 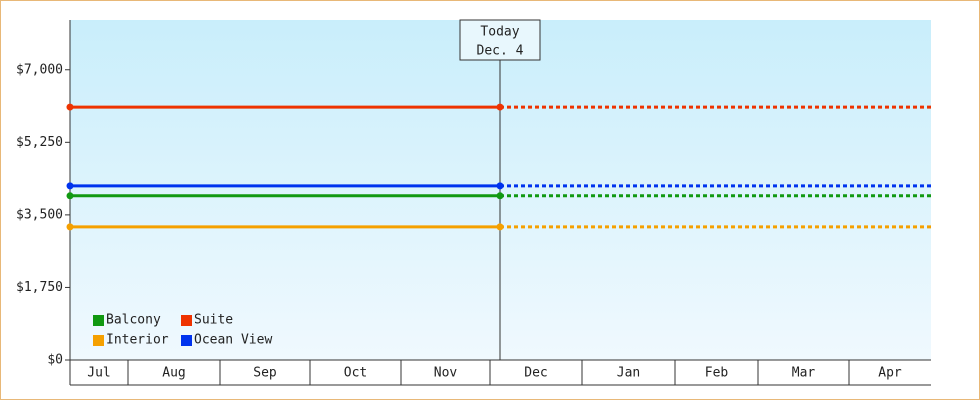 I want to click on y-tick-label: $1,750, so click(x=39, y=287).